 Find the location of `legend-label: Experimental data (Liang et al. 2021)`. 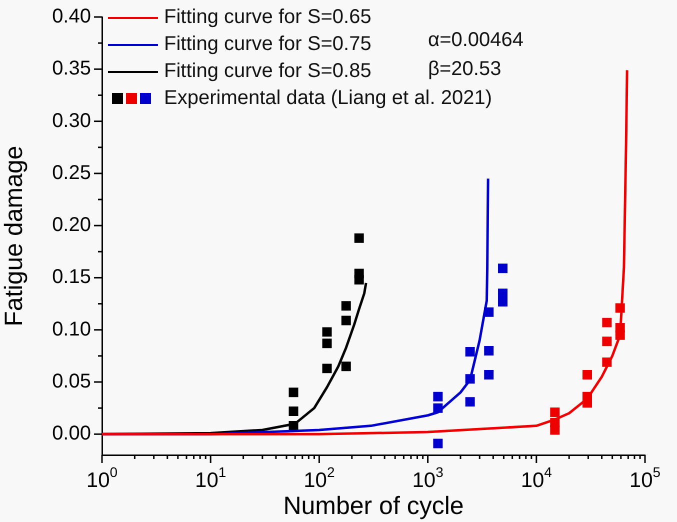

legend-label: Experimental data (Liang et al. 2021) is located at coordinates (328, 98).